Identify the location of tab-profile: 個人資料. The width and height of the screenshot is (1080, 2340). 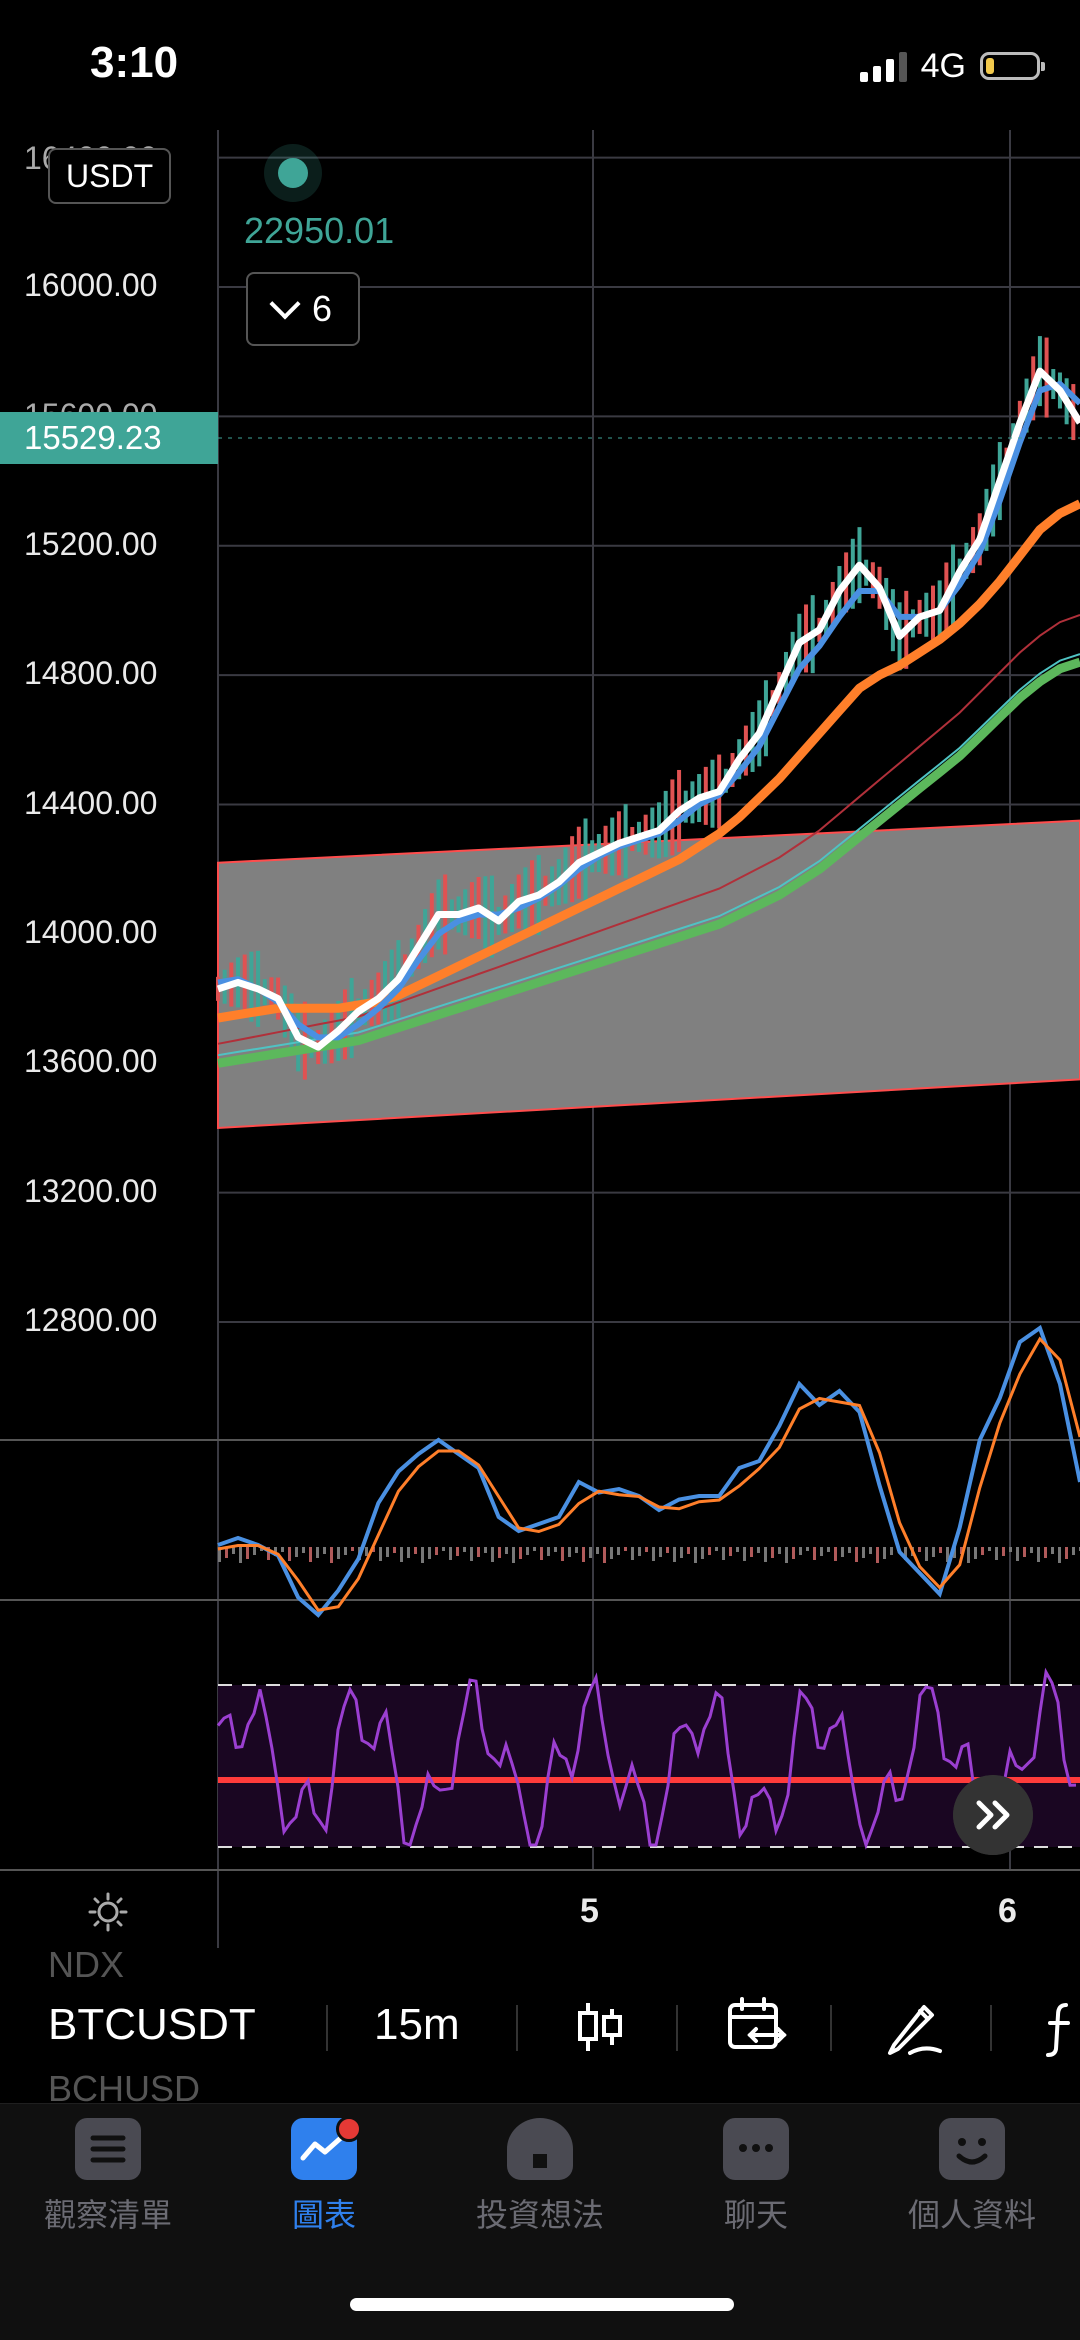
(972, 2177).